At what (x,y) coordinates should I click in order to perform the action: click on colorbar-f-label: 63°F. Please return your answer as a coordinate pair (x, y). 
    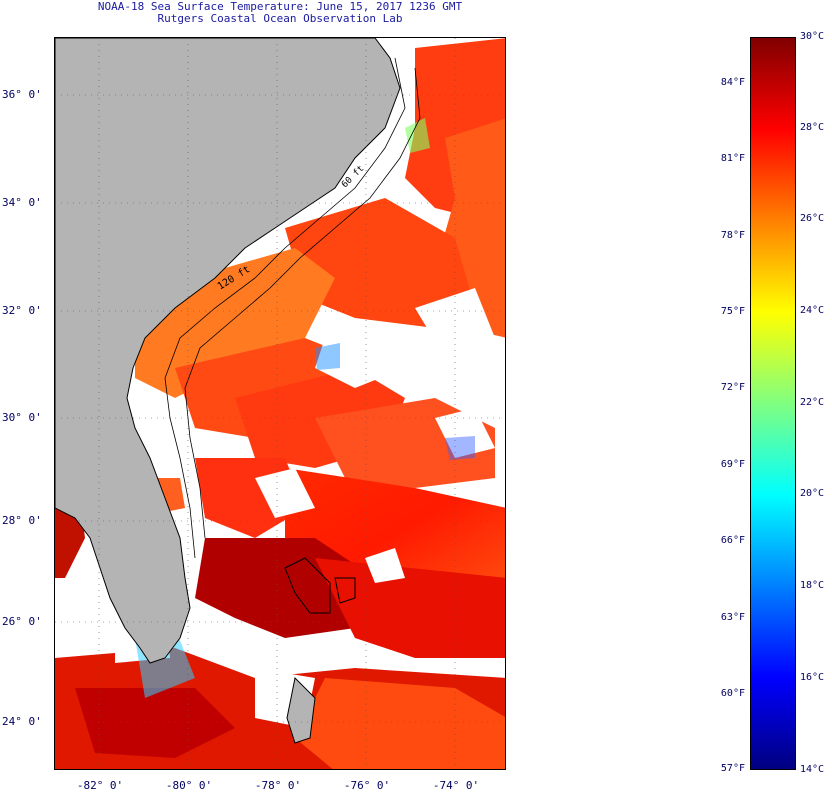
    Looking at the image, I should click on (732, 617).